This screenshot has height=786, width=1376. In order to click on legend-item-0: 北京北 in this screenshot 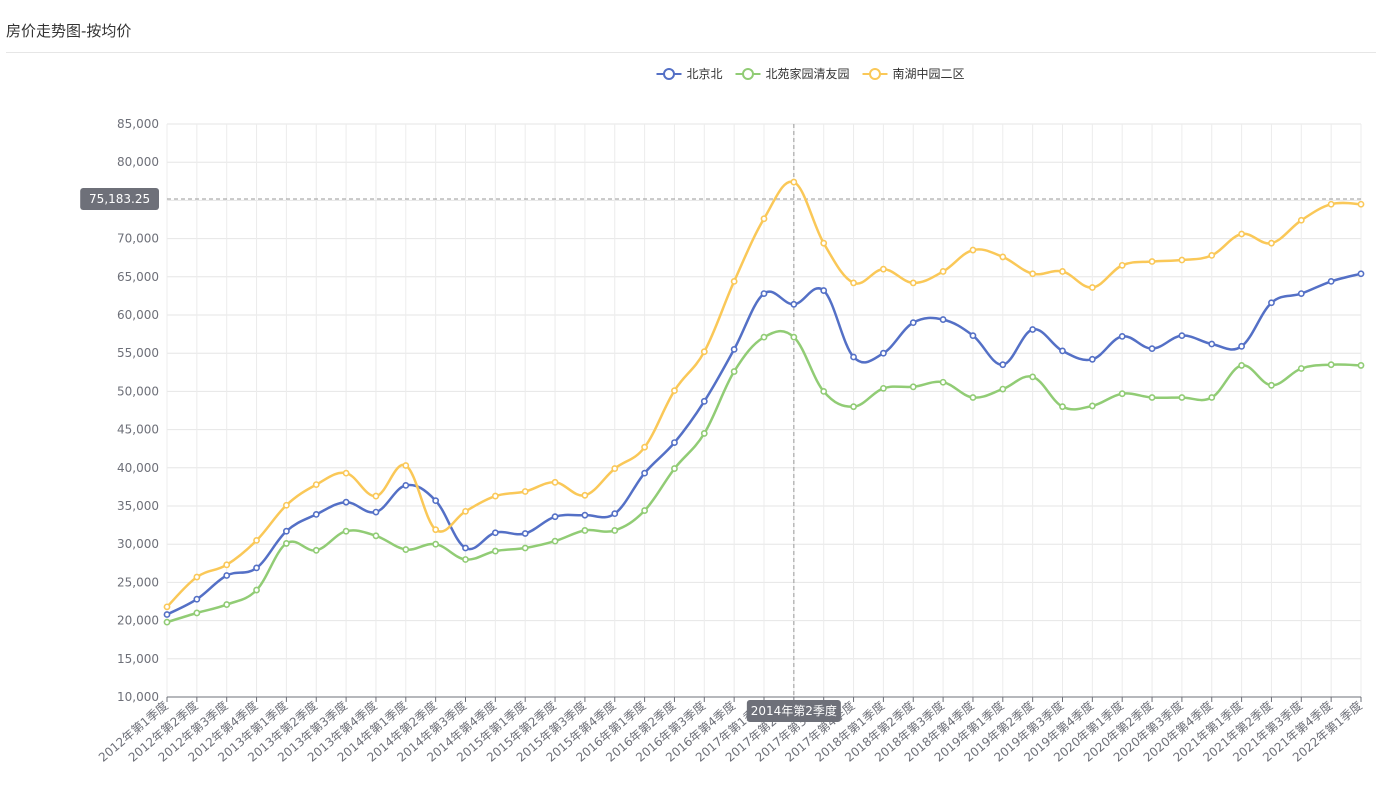, I will do `click(689, 74)`.